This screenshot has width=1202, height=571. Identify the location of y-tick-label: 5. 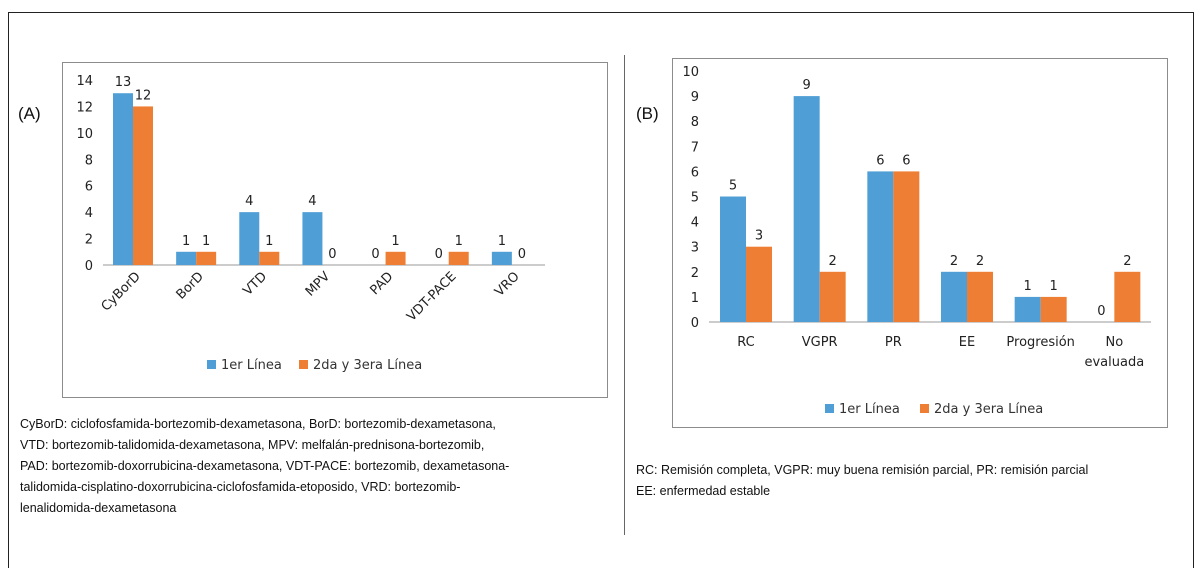
(695, 198).